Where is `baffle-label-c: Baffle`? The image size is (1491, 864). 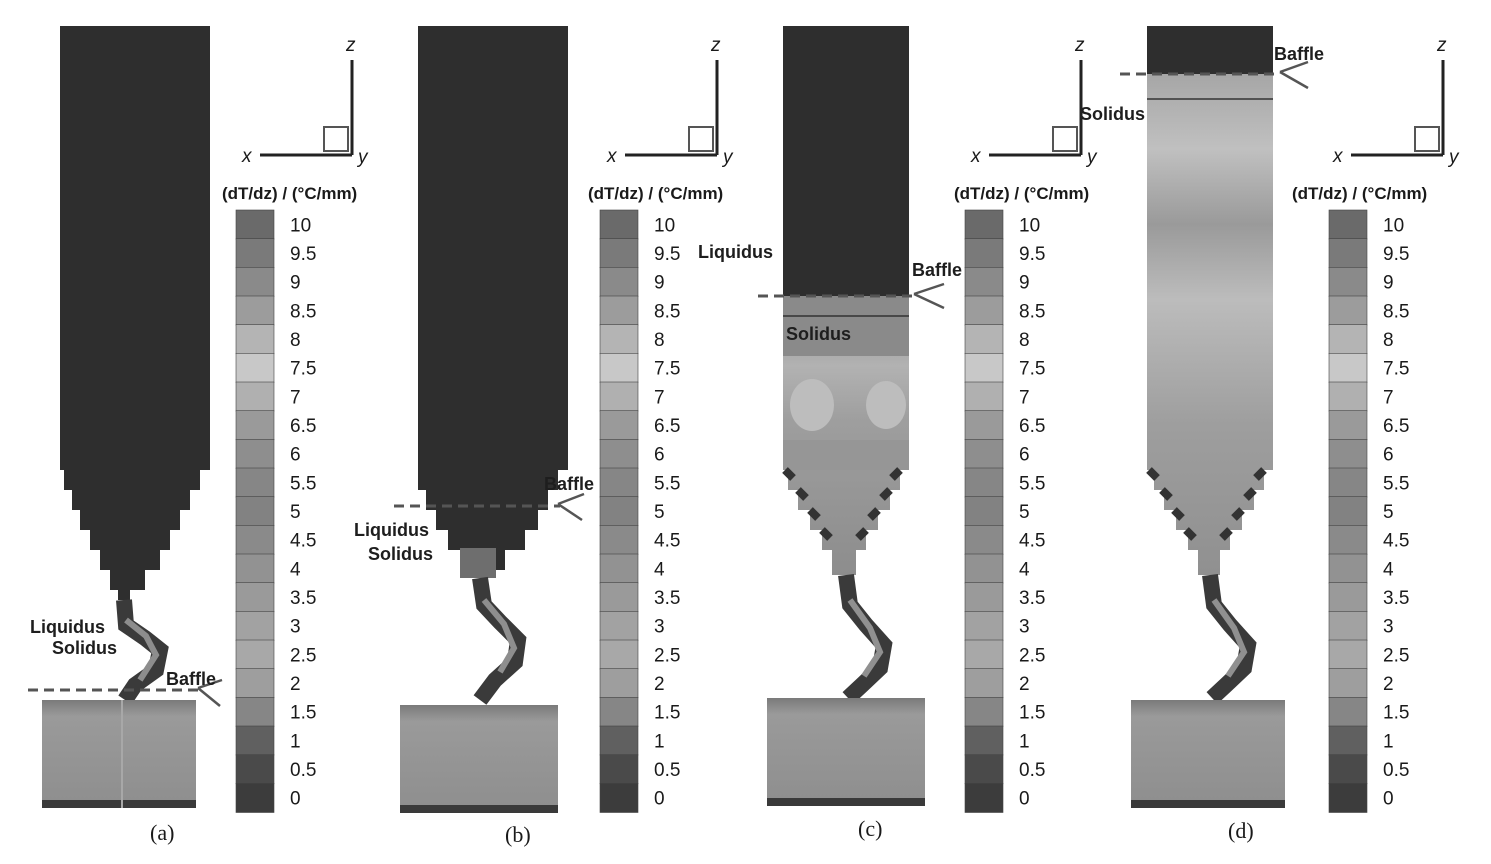
baffle-label-c: Baffle is located at coordinates (937, 270).